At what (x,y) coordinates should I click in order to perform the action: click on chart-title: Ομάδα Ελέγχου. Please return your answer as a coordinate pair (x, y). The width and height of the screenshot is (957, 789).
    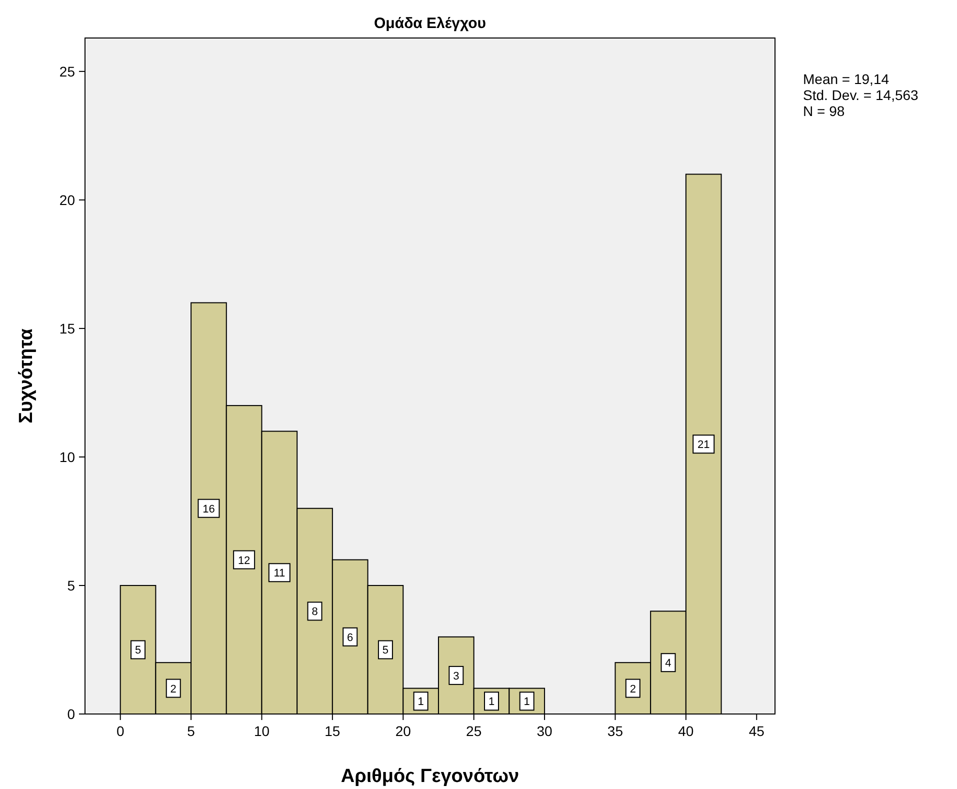
    Looking at the image, I should click on (430, 23).